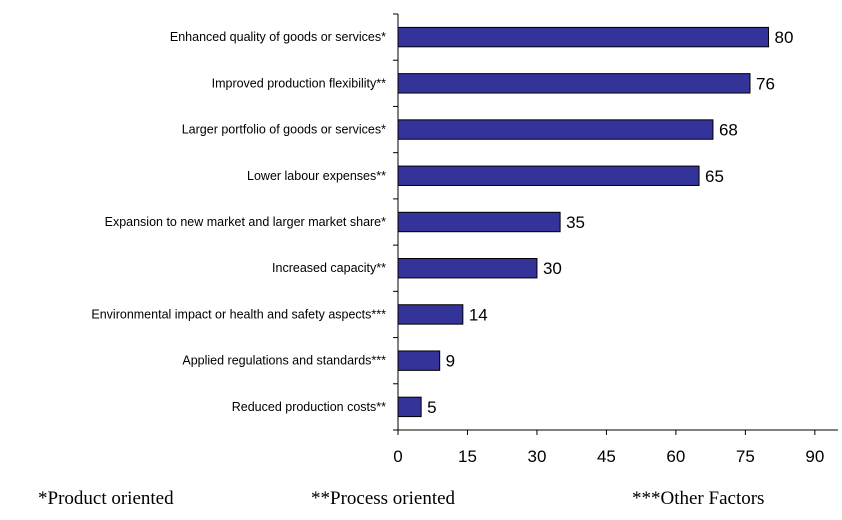 This screenshot has height=520, width=842. I want to click on data-label: 68, so click(728, 130).